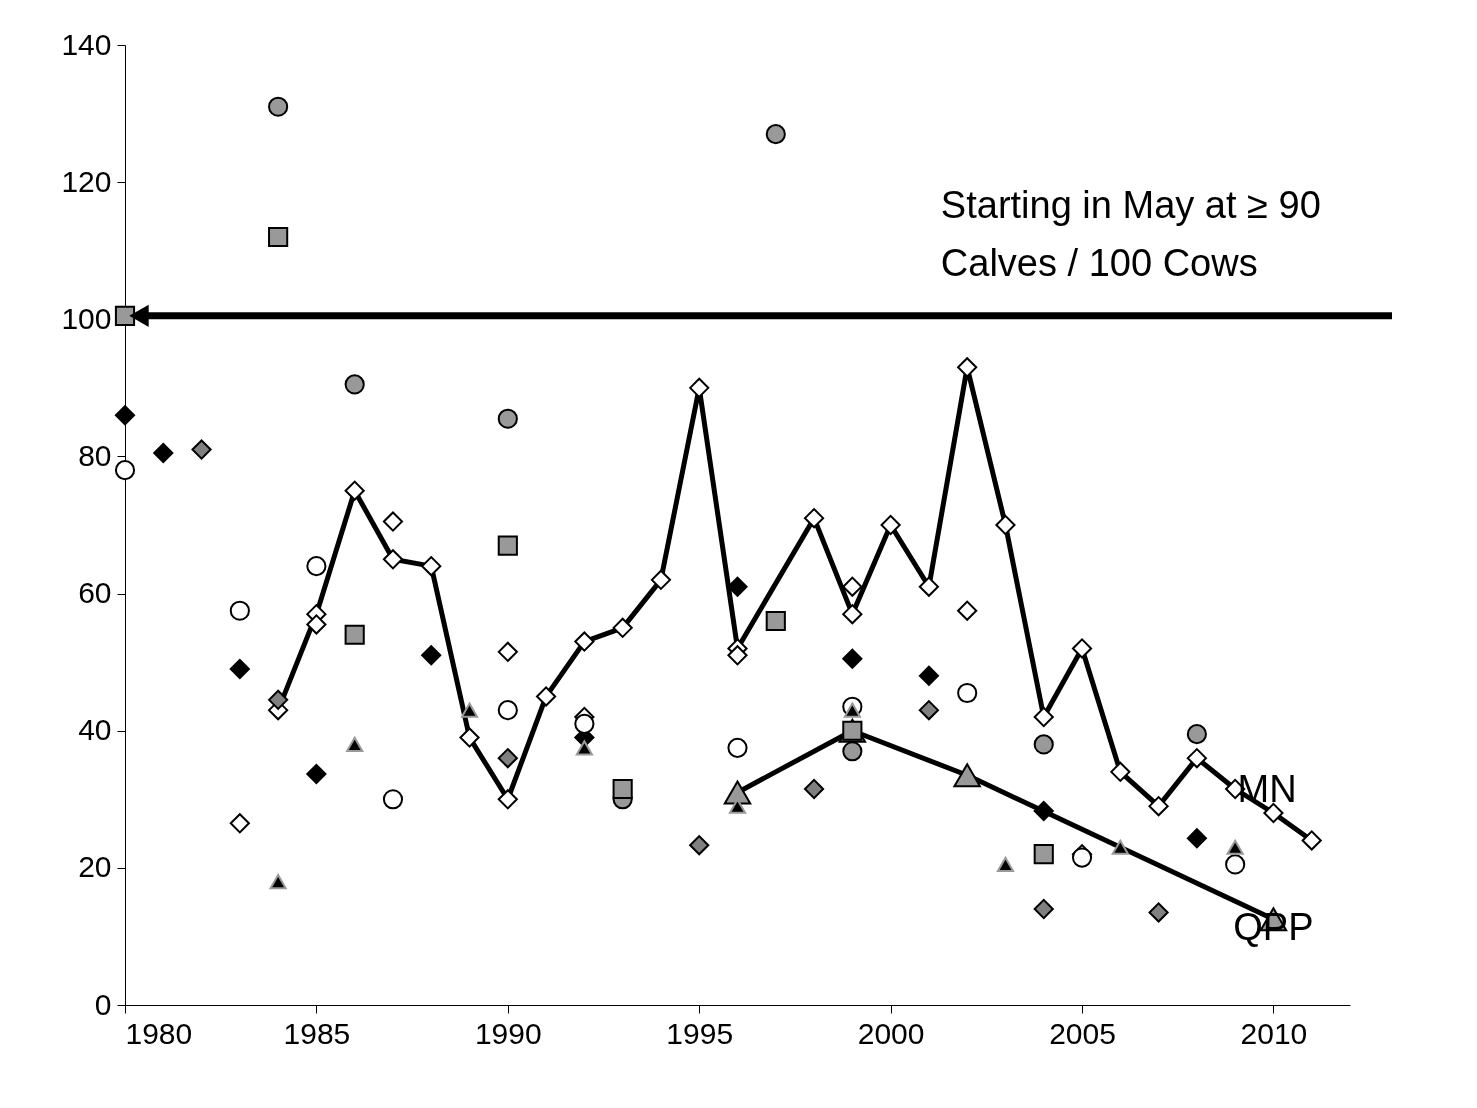  I want to click on y-tick-label: 80, so click(95, 455).